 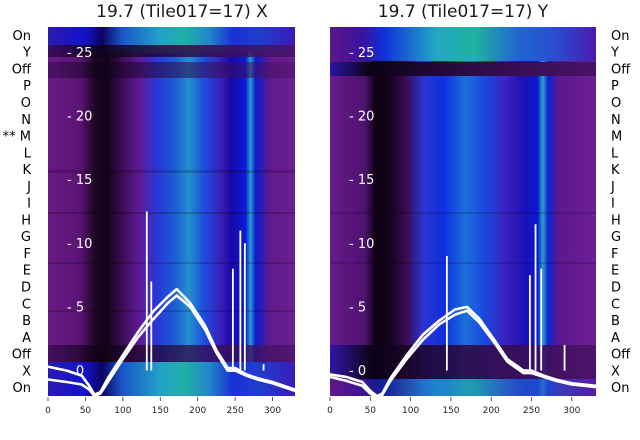 What do you see at coordinates (28, 187) in the screenshot?
I see `row-label-j: J` at bounding box center [28, 187].